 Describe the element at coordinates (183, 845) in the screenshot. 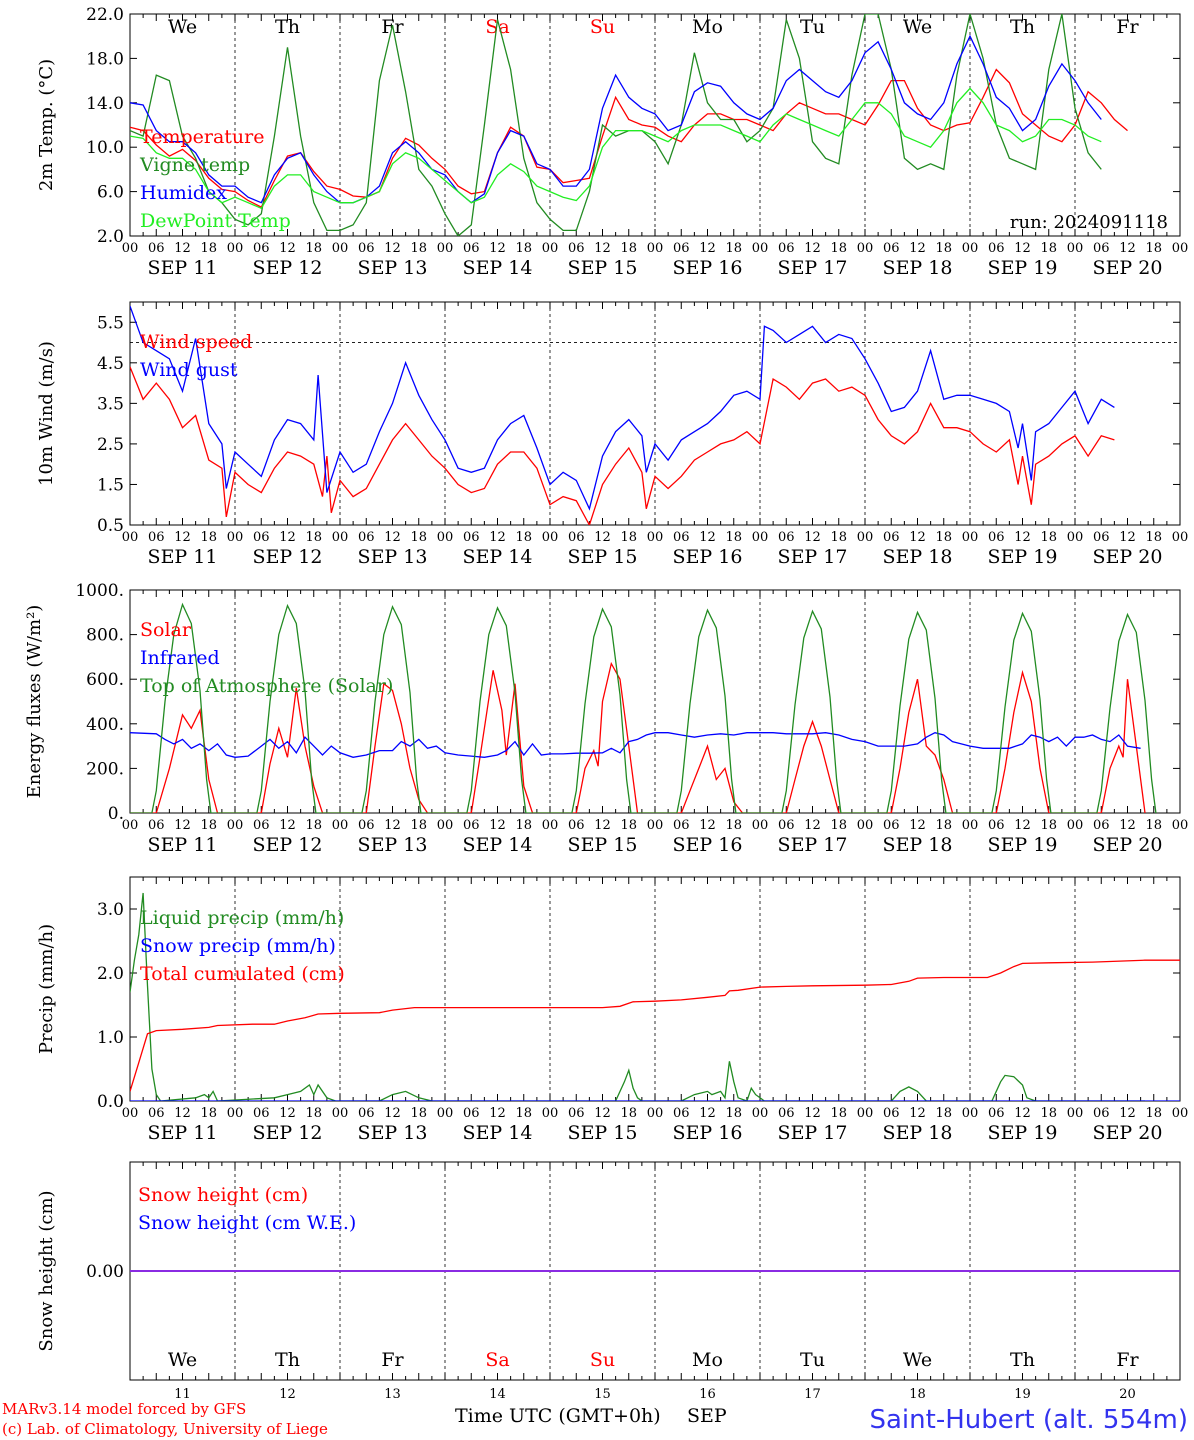

I see `date-label: SEP 11` at that location.